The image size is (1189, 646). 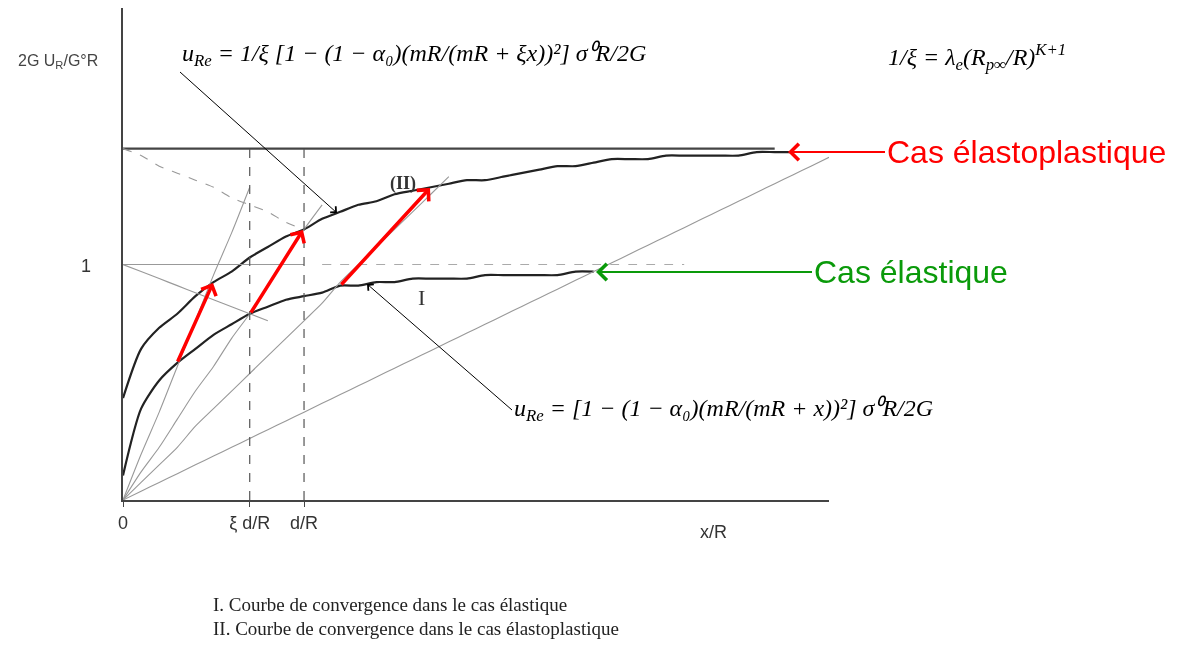 What do you see at coordinates (422, 297) in the screenshot?
I see `annotation: I` at bounding box center [422, 297].